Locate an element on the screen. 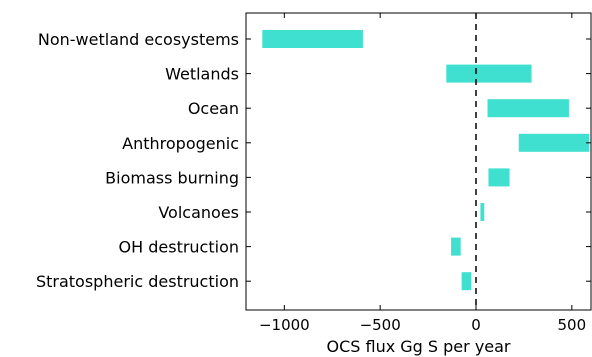  y-tick-label: Wetlands is located at coordinates (202, 74).